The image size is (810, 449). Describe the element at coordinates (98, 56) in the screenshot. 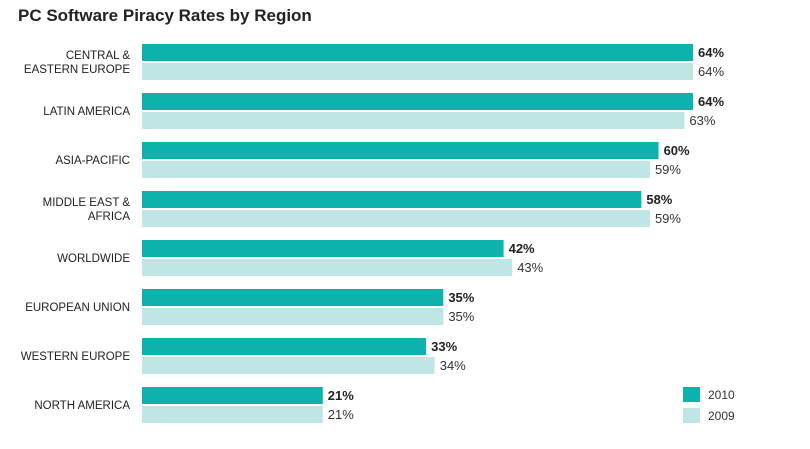

I see `category-label: CENTRAL &` at that location.